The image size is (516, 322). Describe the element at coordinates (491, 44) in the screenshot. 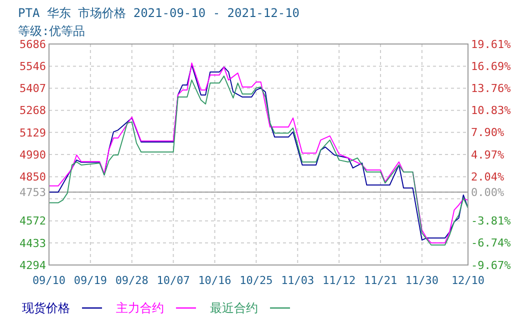

I see `y2-tick-label: 19.61%` at that location.